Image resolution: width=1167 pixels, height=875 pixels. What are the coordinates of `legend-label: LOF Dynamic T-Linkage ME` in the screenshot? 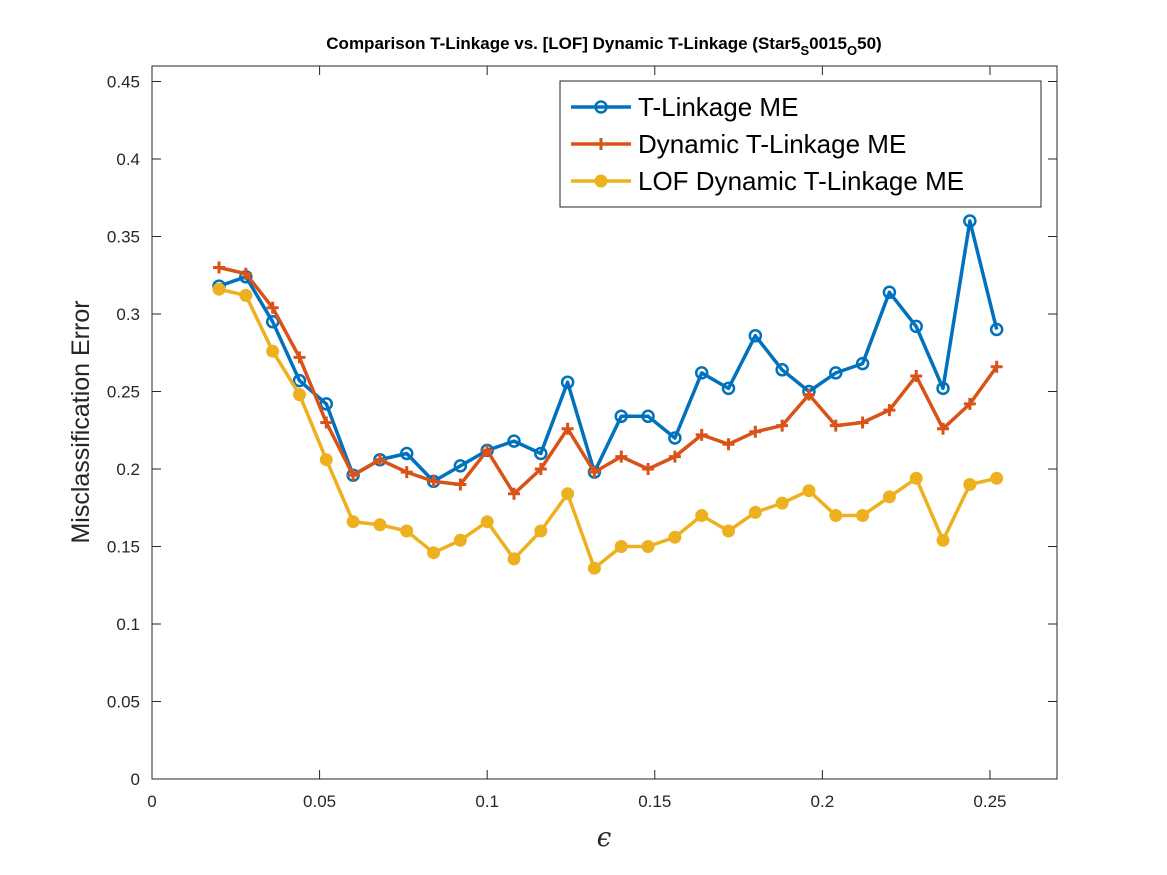 It's located at (801, 181).